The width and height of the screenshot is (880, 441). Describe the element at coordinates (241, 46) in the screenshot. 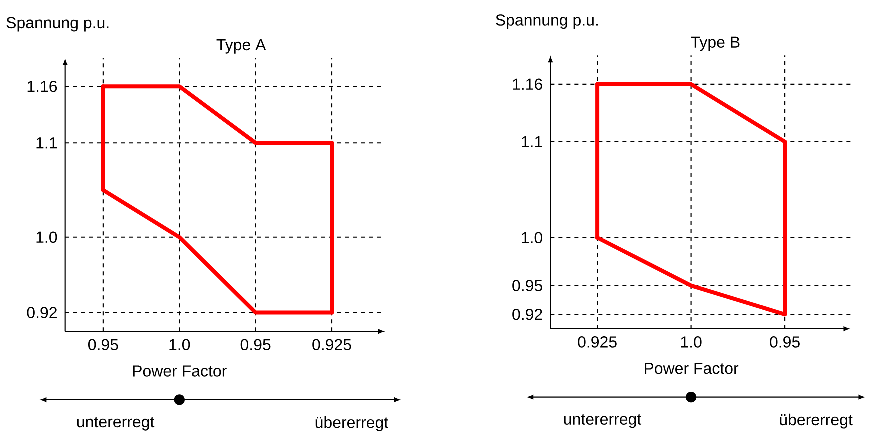

I see `chart-title: Type A` at that location.